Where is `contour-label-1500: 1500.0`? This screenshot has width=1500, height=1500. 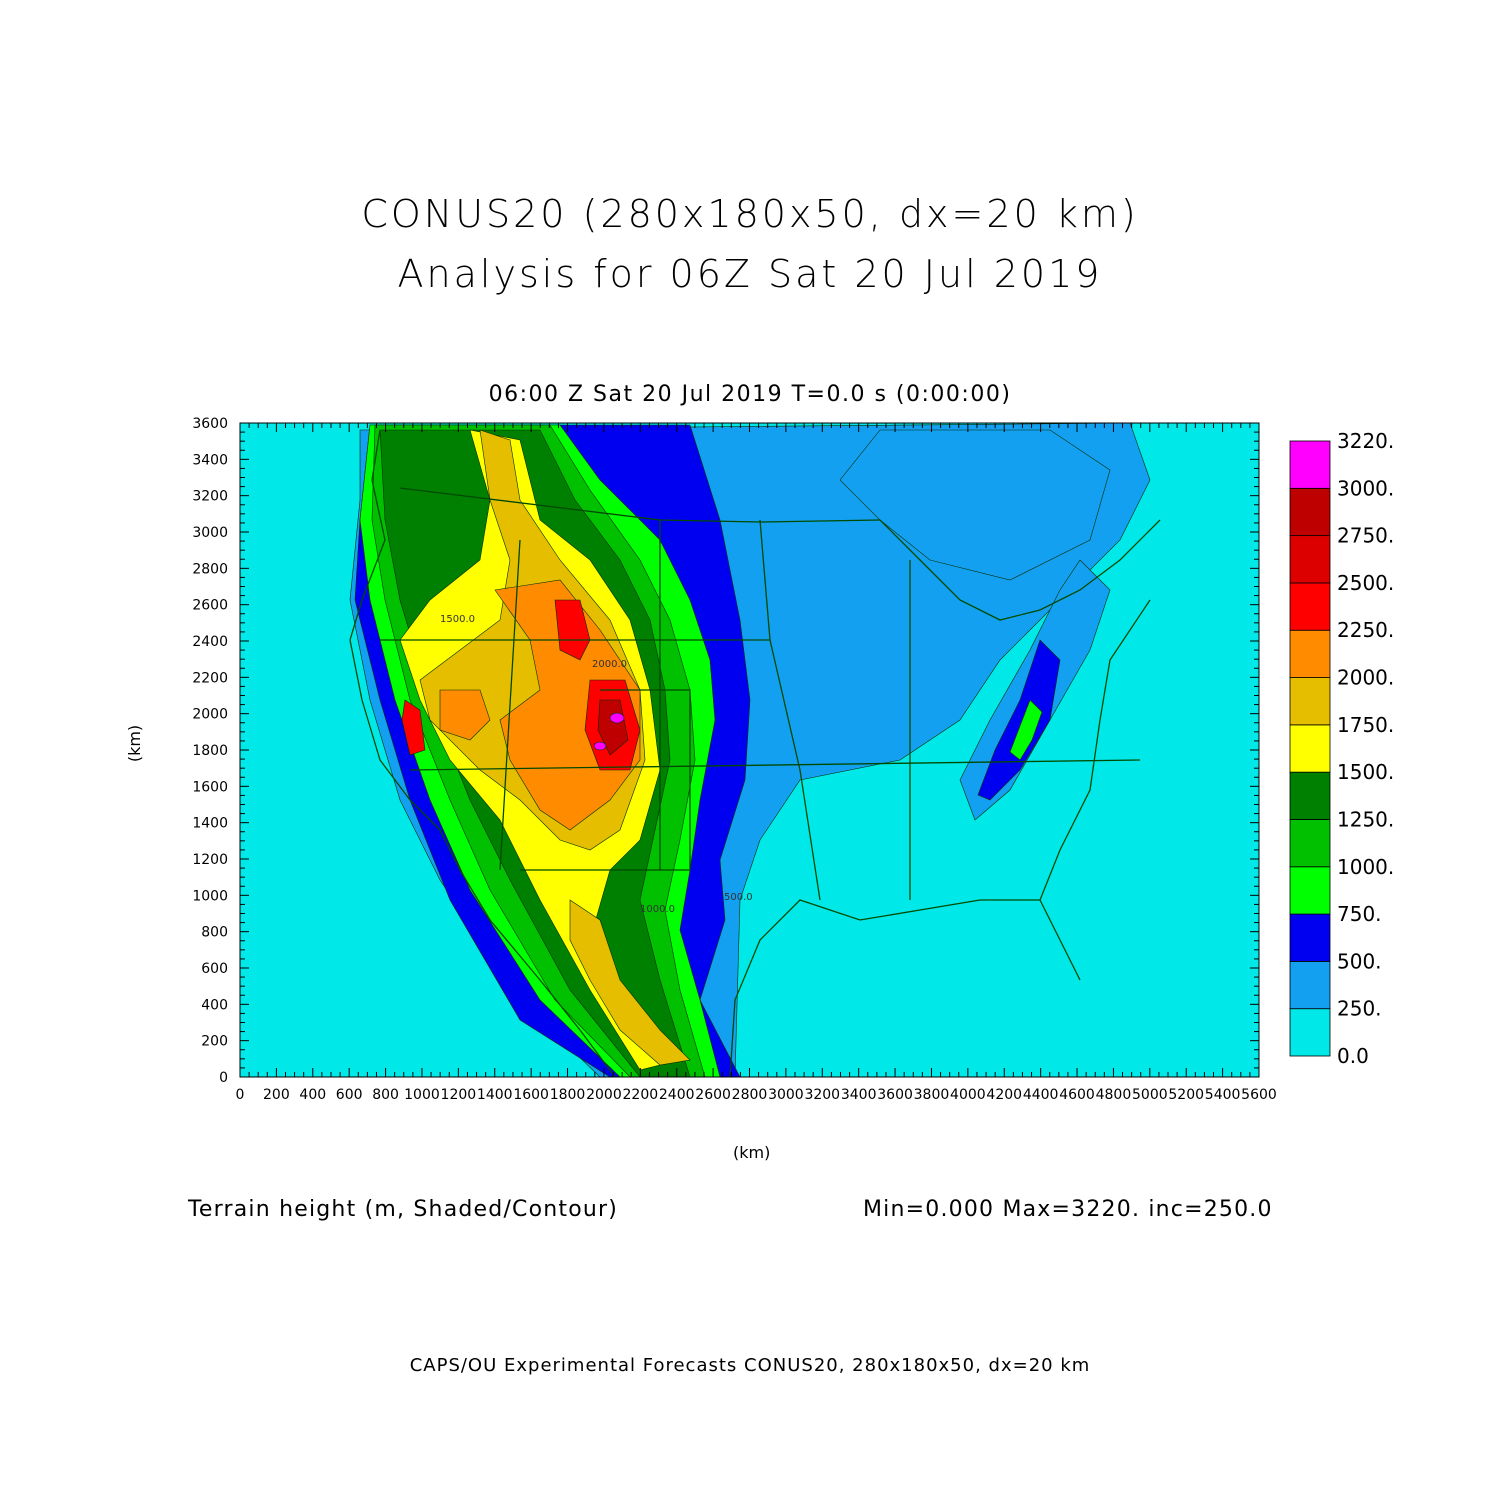
contour-label-1500: 1500.0 is located at coordinates (457, 619).